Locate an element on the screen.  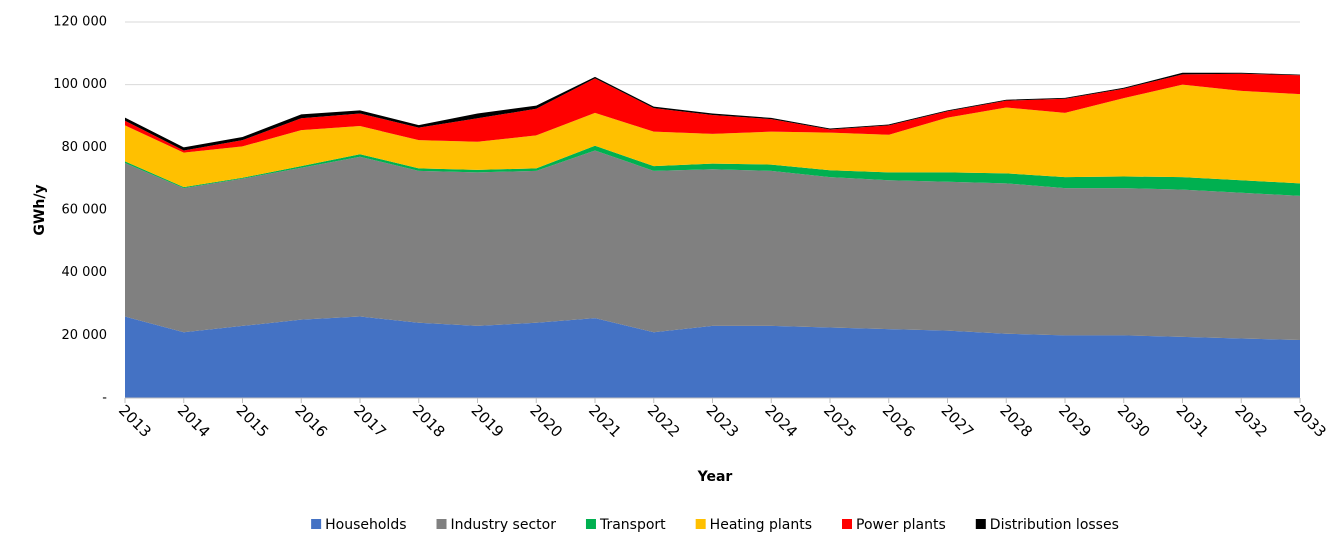
x-tick-label: 2023 is located at coordinates (722, 421).